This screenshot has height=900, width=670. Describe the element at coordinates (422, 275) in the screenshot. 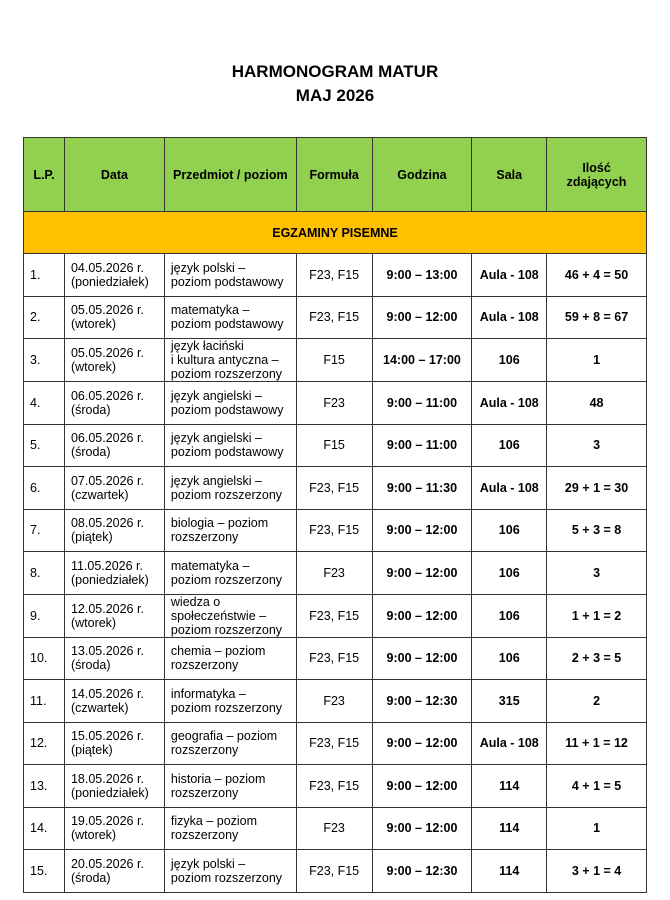

I see `exam-time: 9:00 – 13:00` at that location.